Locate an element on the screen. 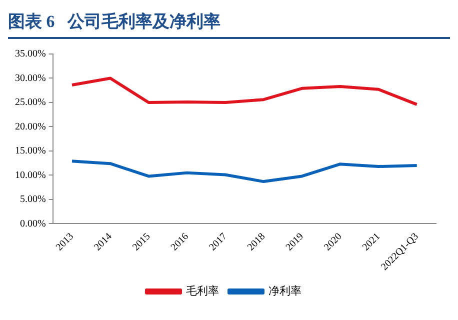 This screenshot has width=458, height=320. y-tick-label: 5.00% is located at coordinates (33, 200).